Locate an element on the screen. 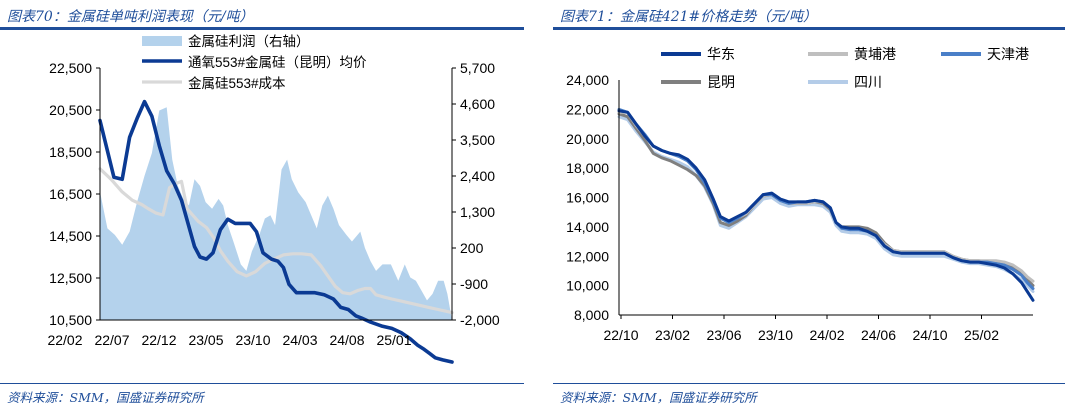 The width and height of the screenshot is (1065, 410). legend-label-tianjin: 天津港 is located at coordinates (1008, 54).